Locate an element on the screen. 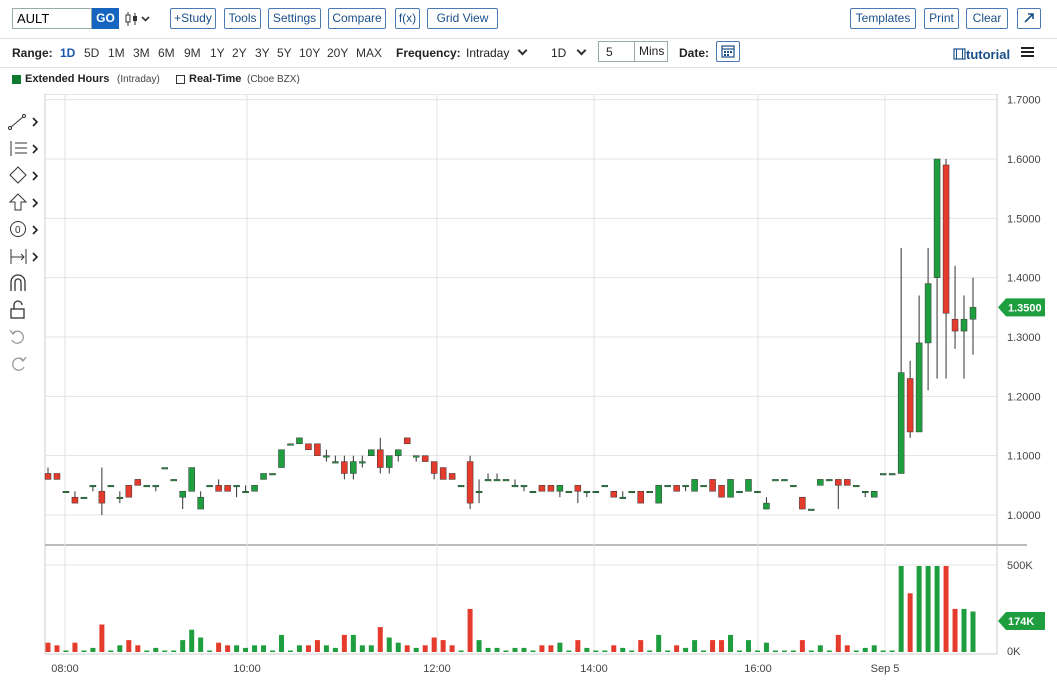  arrow-up-tool is located at coordinates (23, 202).